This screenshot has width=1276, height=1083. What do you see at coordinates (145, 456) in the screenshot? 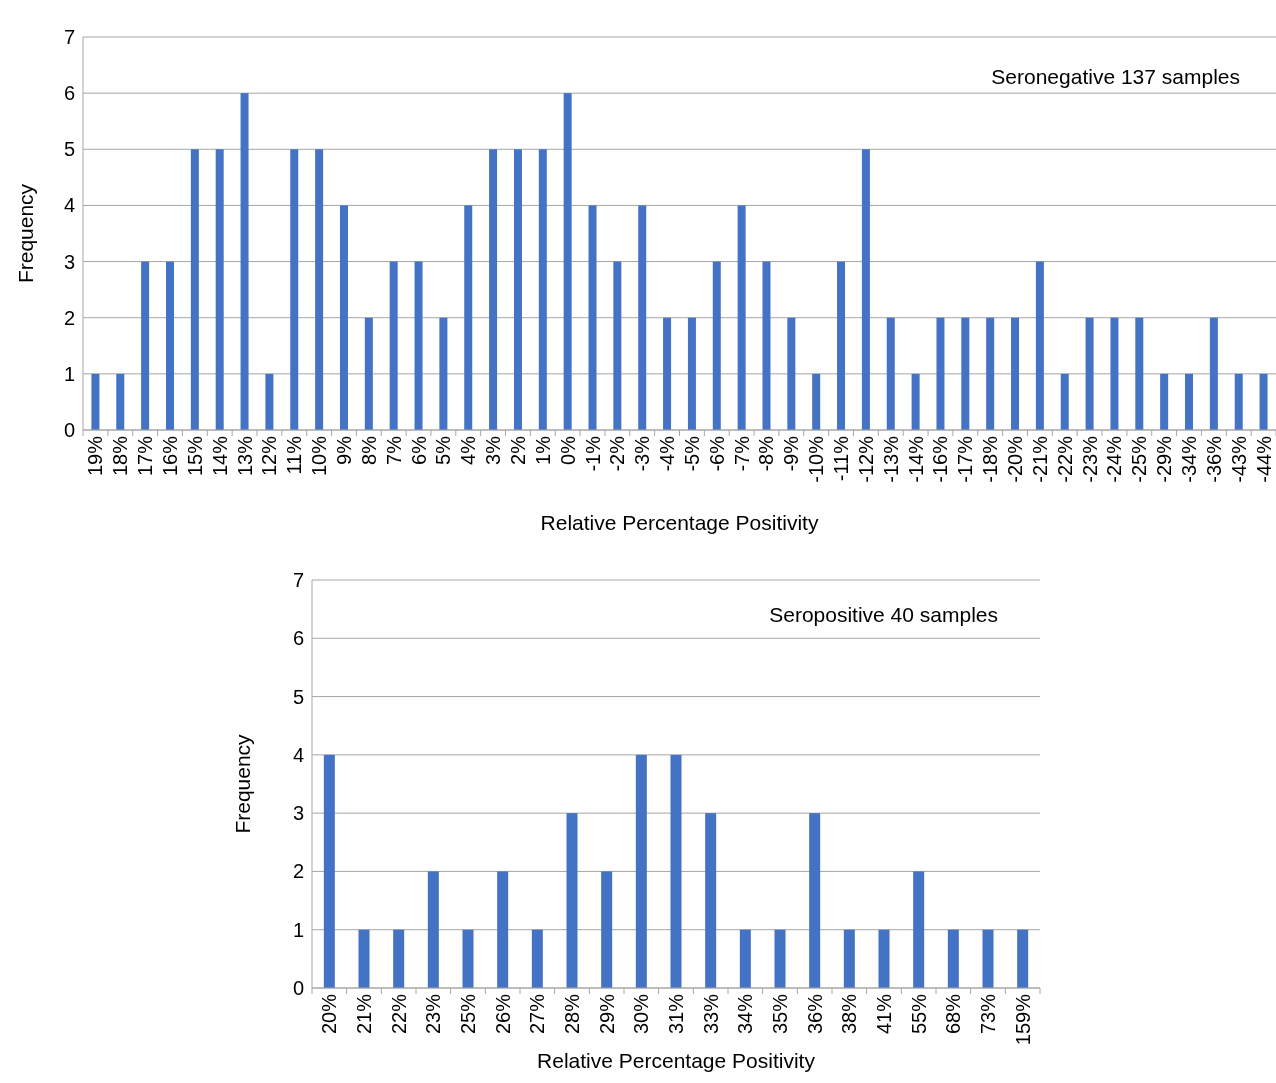
I see `x-tick-label: 17%` at bounding box center [145, 456].